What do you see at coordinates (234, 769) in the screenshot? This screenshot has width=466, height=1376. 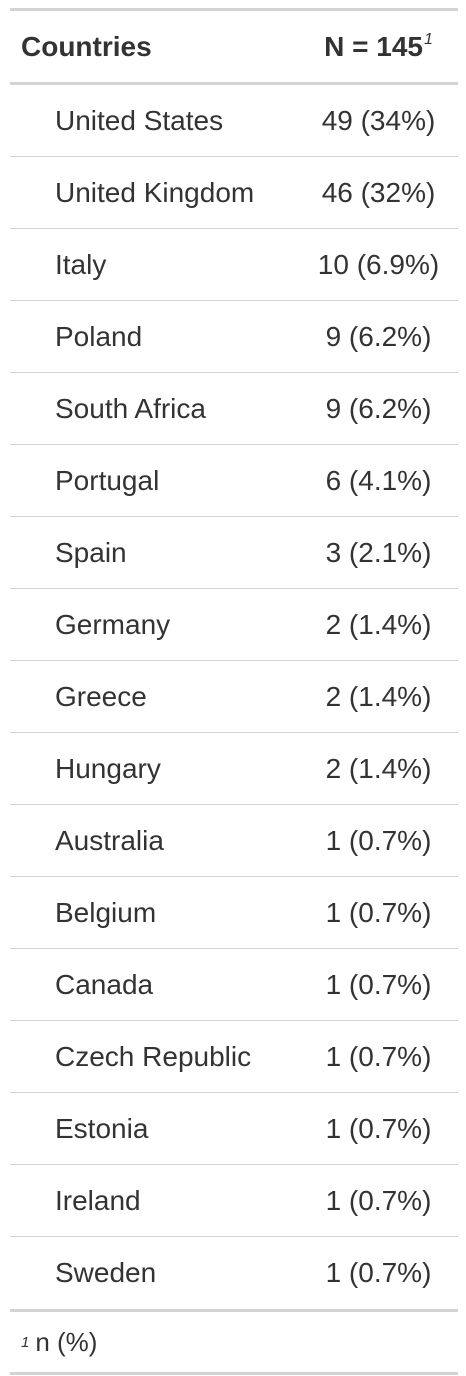 I see `table-row: Hungary 2 (1.4%)` at bounding box center [234, 769].